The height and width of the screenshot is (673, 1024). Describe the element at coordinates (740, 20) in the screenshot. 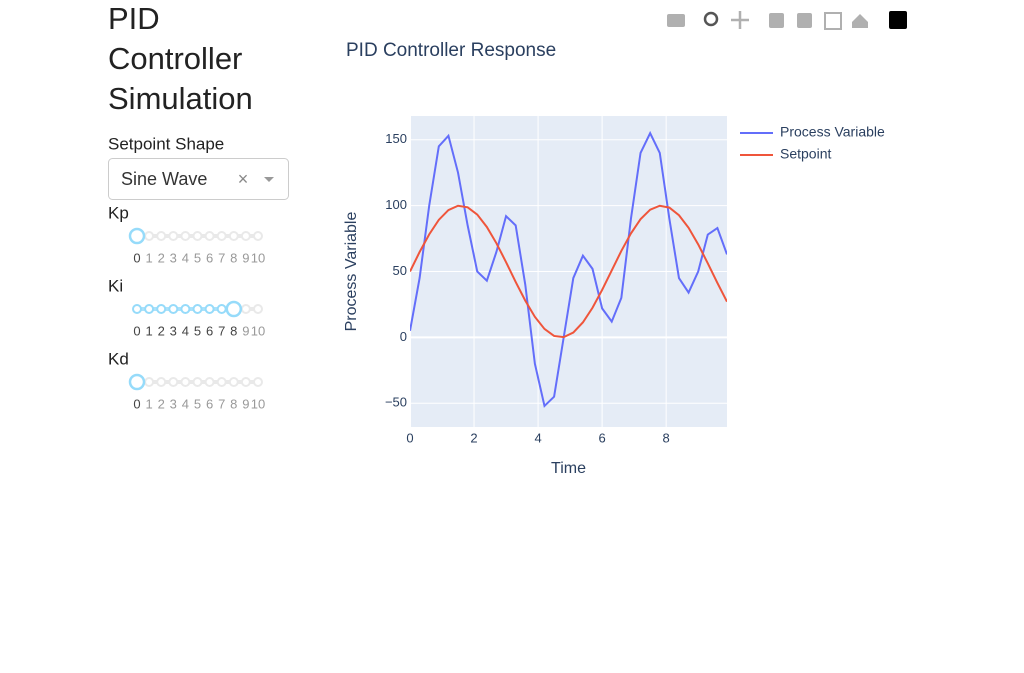

I see `pan-icon` at that location.